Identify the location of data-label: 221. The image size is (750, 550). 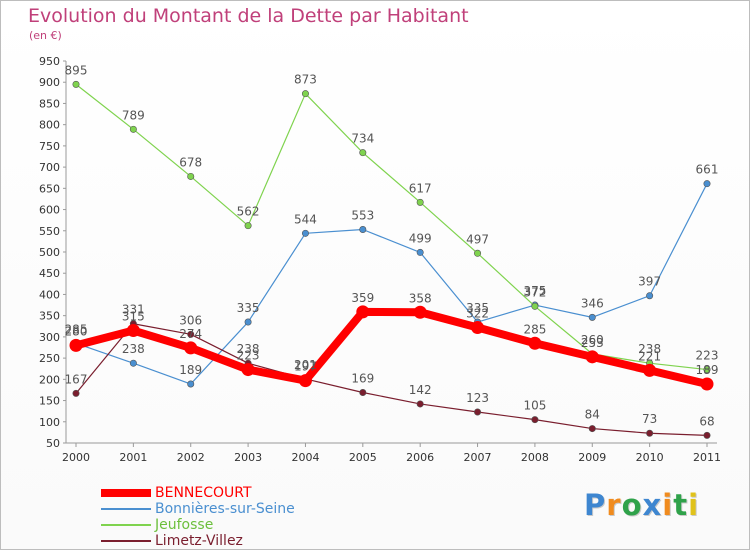
(649, 356).